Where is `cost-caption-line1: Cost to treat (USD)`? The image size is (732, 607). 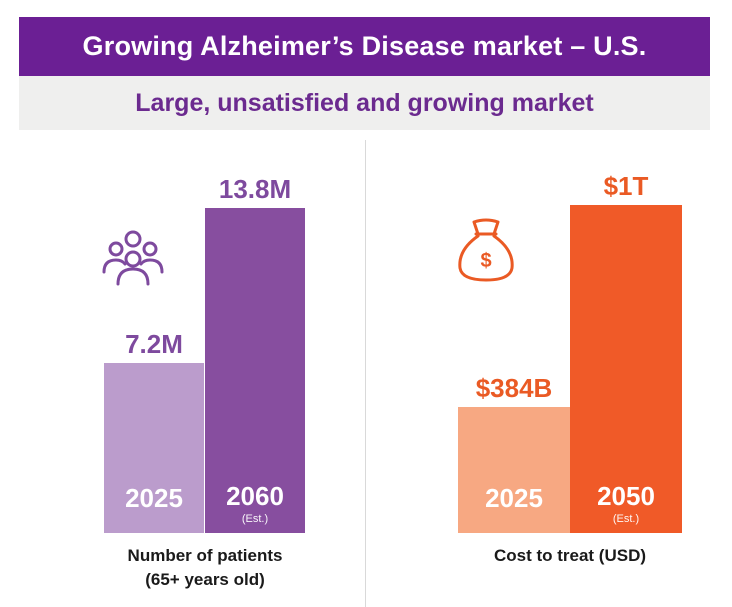
cost-caption-line1: Cost to treat (USD) is located at coordinates (570, 555).